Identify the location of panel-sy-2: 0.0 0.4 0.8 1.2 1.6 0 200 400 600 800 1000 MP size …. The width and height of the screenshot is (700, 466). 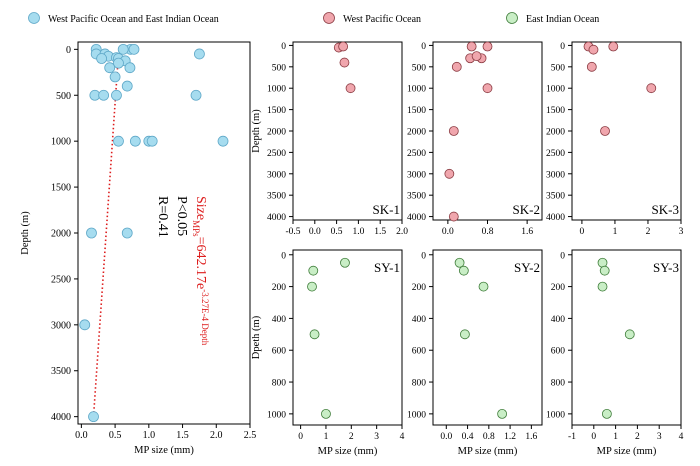
(475, 353).